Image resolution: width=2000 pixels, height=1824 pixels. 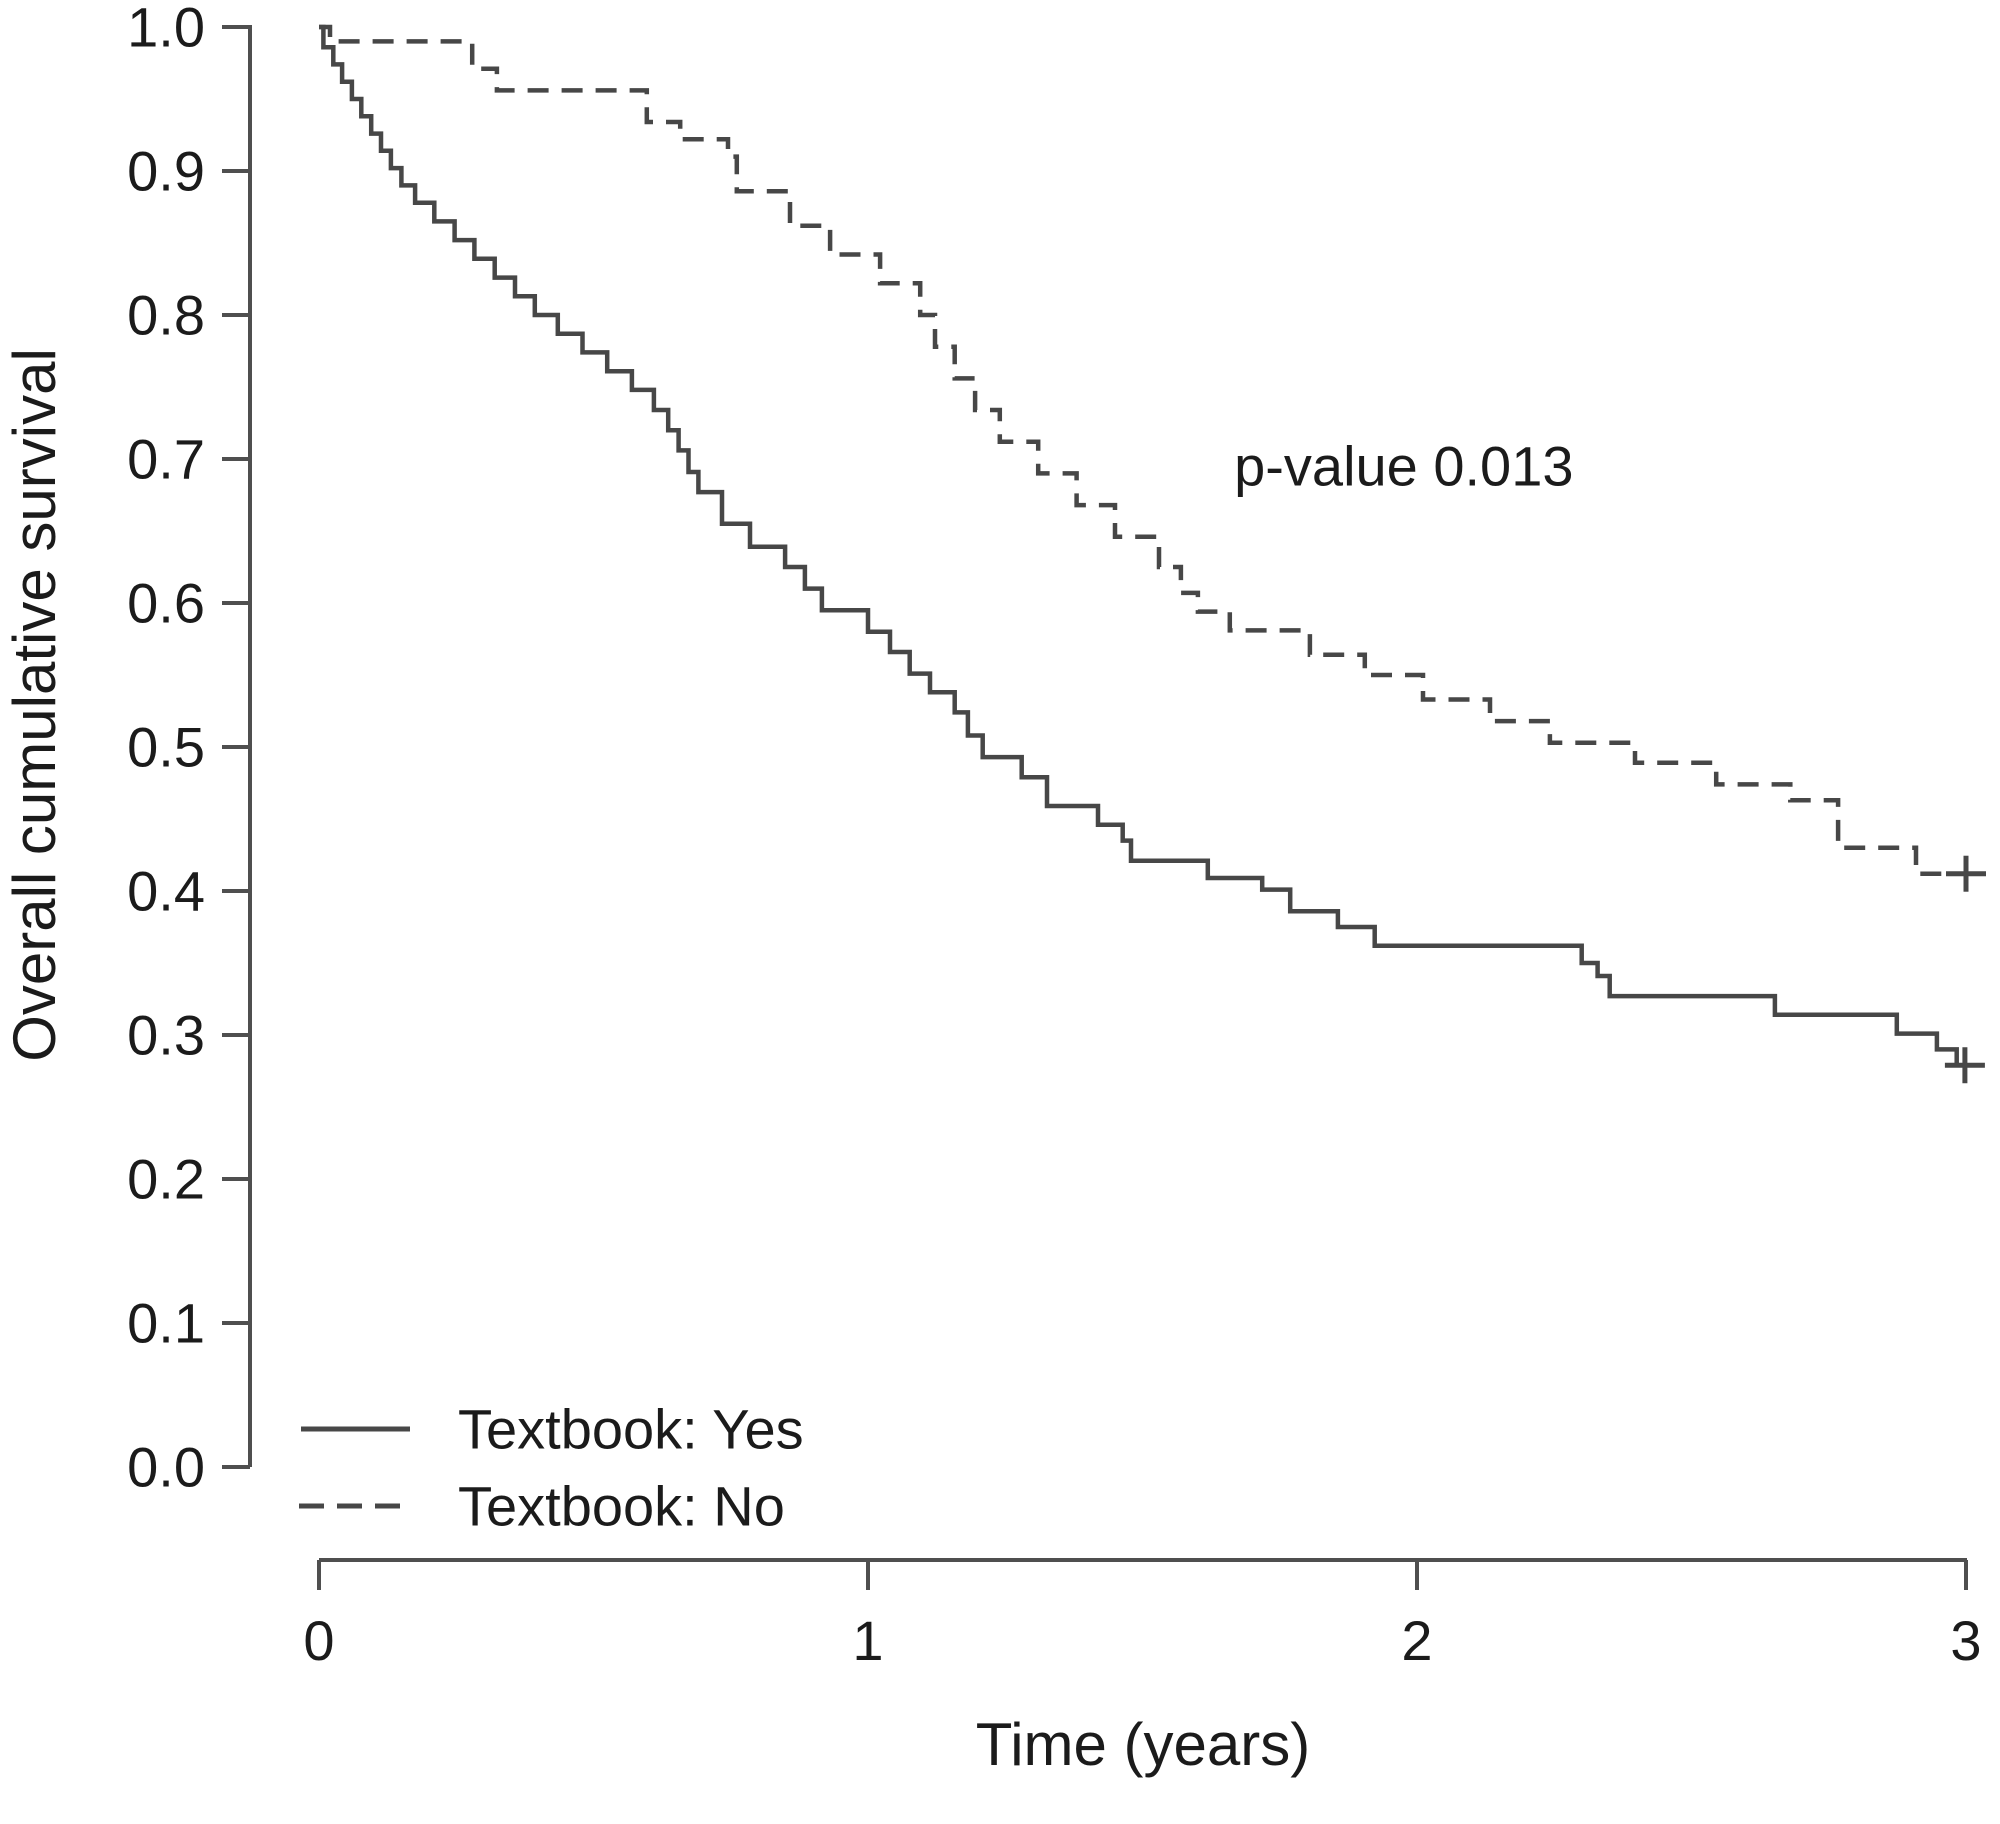 I want to click on y-tick-label-0.0: 0.0, so click(x=166, y=1467).